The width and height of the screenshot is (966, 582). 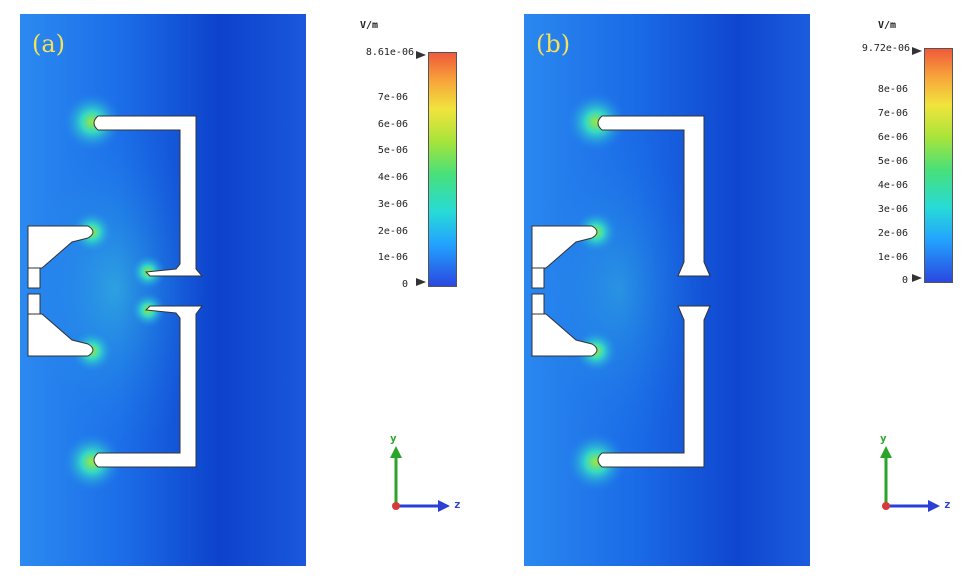 I want to click on axes-triad-a: y z, so click(x=425, y=477).